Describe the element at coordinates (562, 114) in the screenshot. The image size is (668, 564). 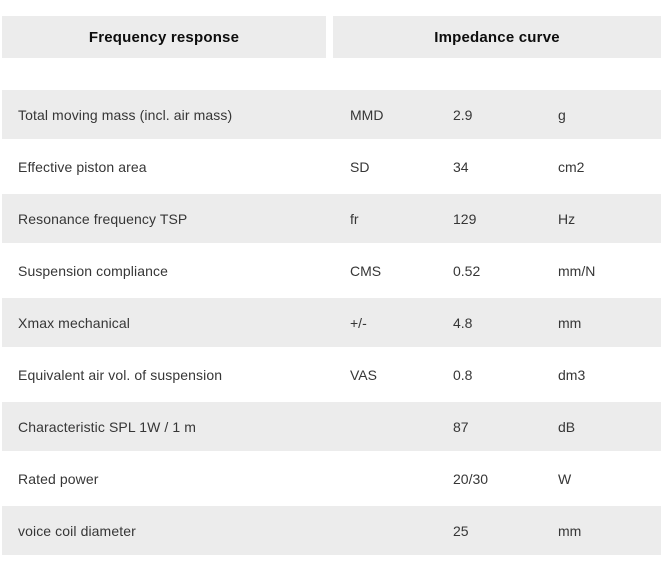
I see `spec-unit: g` at that location.